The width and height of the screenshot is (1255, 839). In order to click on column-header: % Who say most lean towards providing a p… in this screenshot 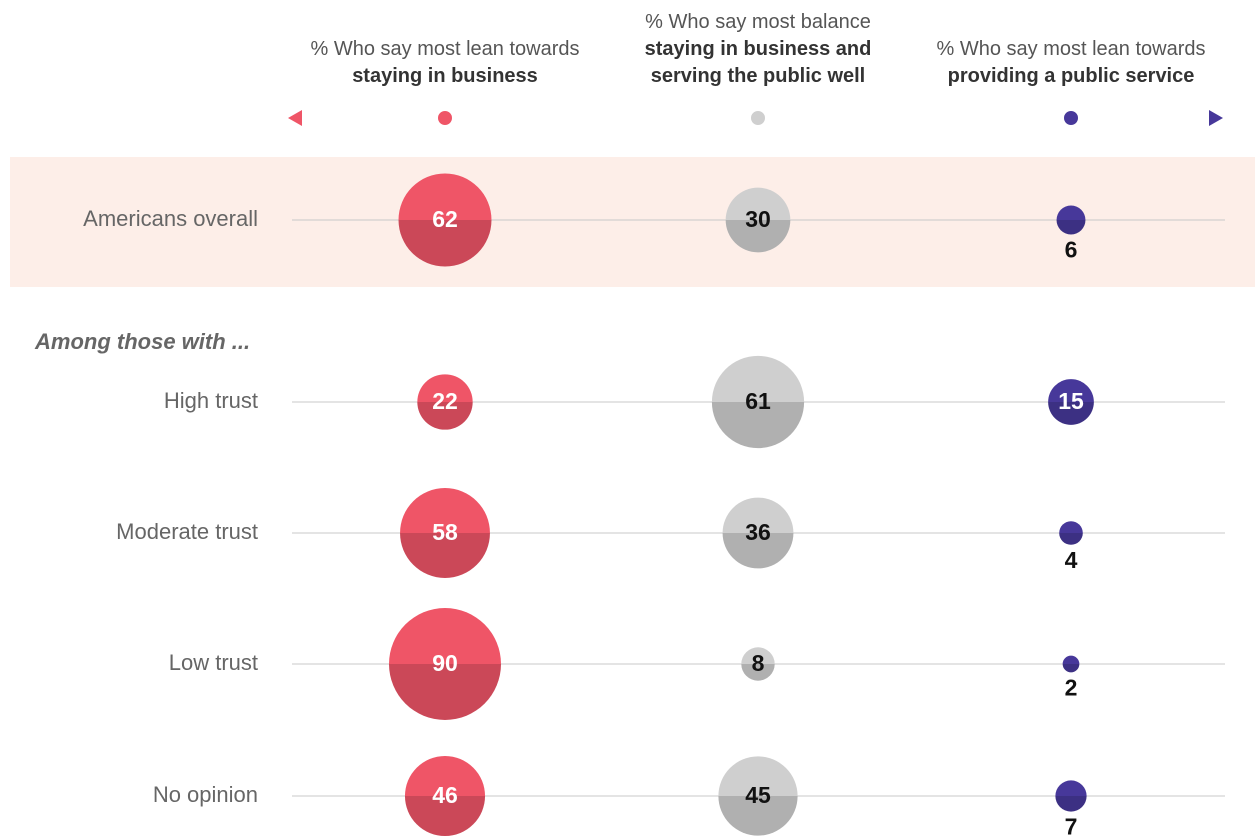, I will do `click(1071, 45)`.